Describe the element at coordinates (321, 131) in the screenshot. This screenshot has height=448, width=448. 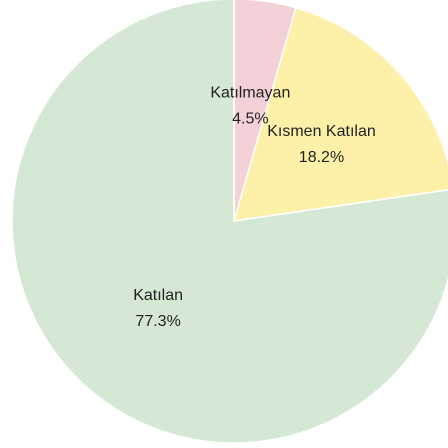
I see `slice-label: Kısmen Katılan` at that location.